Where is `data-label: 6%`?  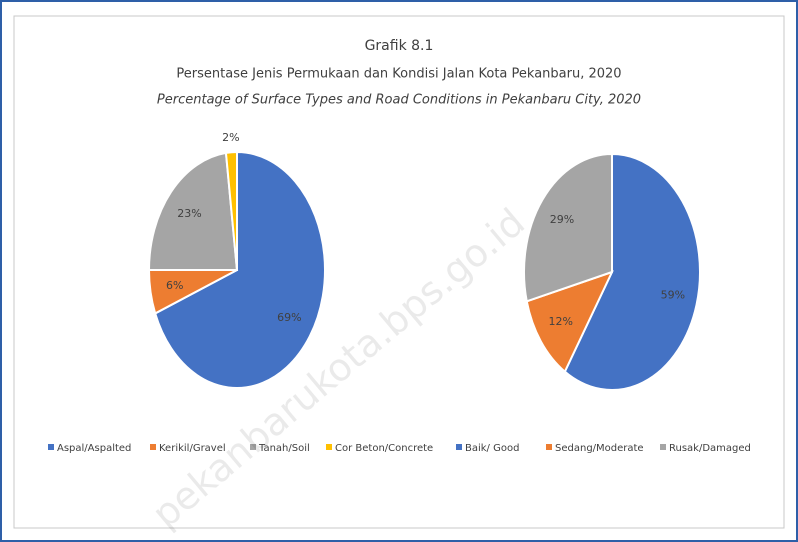
data-label: 6% is located at coordinates (174, 285).